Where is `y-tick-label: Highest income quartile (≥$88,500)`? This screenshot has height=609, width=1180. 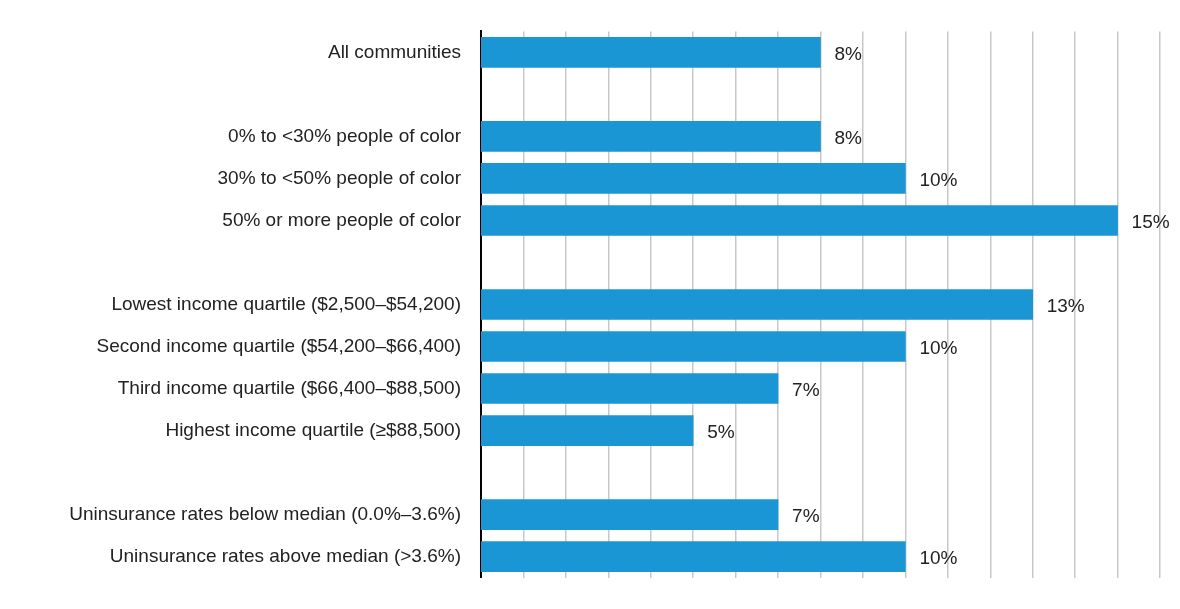
y-tick-label: Highest income quartile (≥$88,500) is located at coordinates (313, 429).